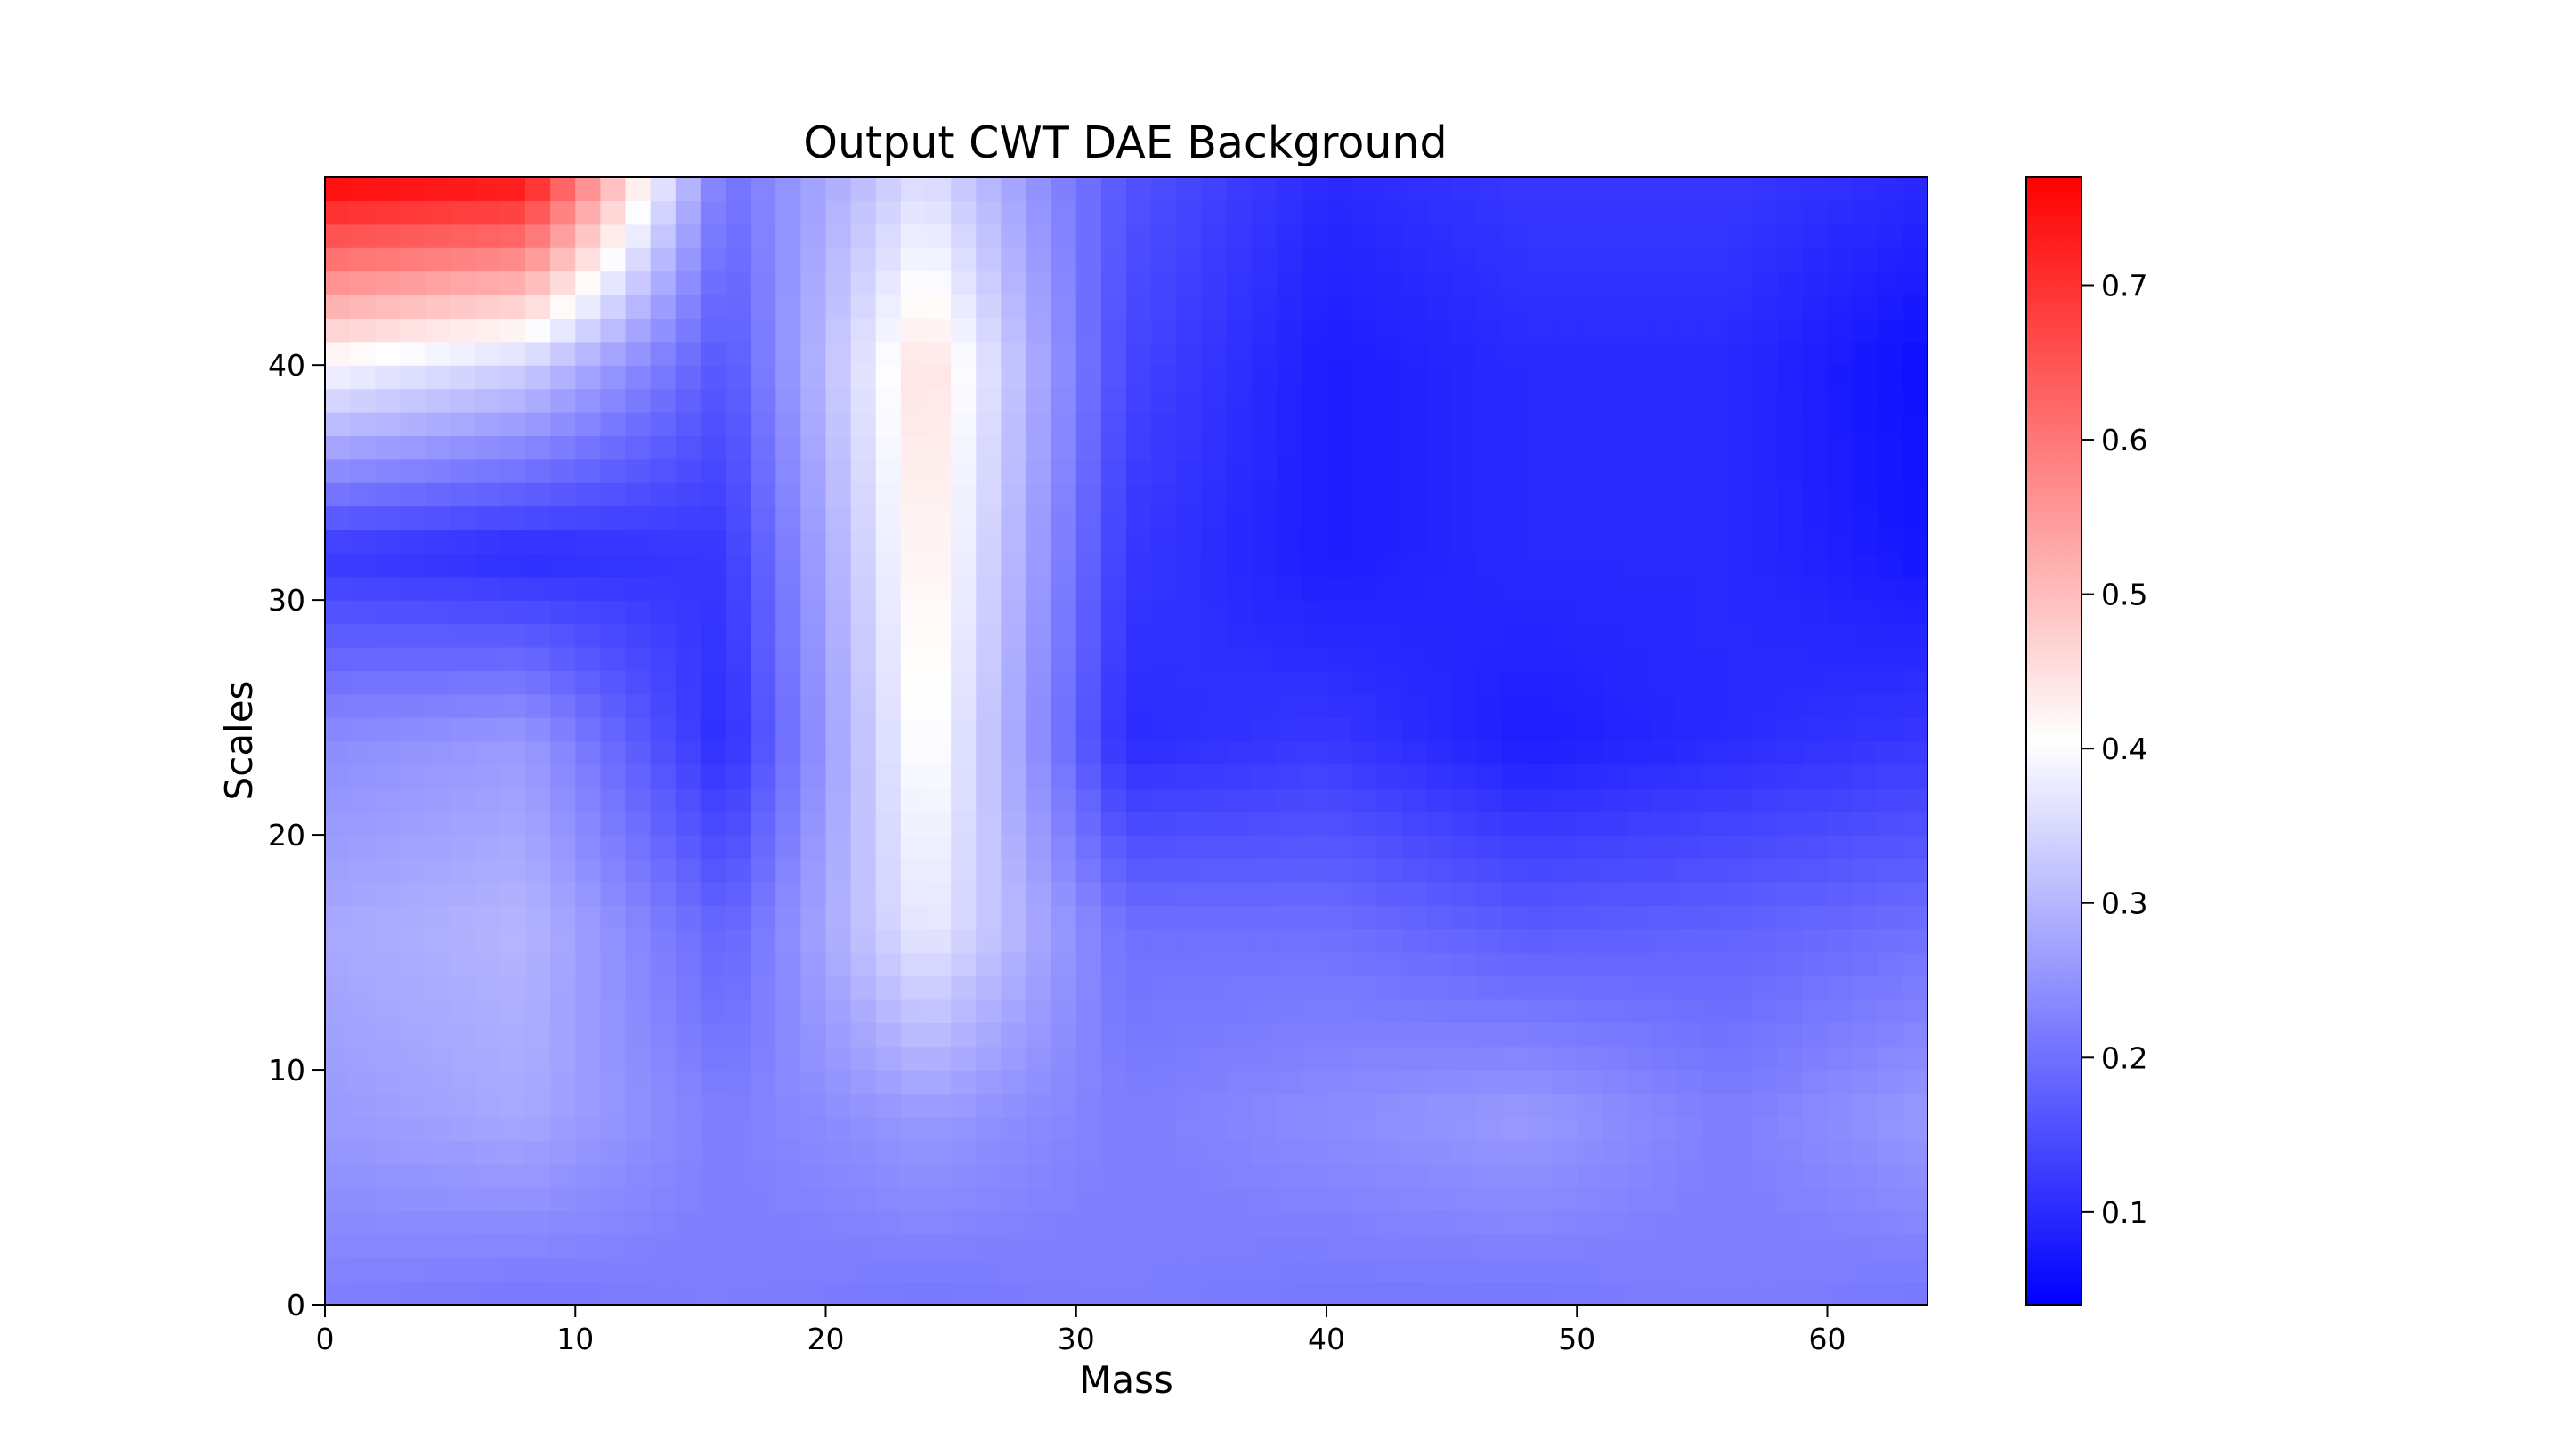 This screenshot has height=1456, width=2564. What do you see at coordinates (286, 835) in the screenshot?
I see `y-tick-label: 20` at bounding box center [286, 835].